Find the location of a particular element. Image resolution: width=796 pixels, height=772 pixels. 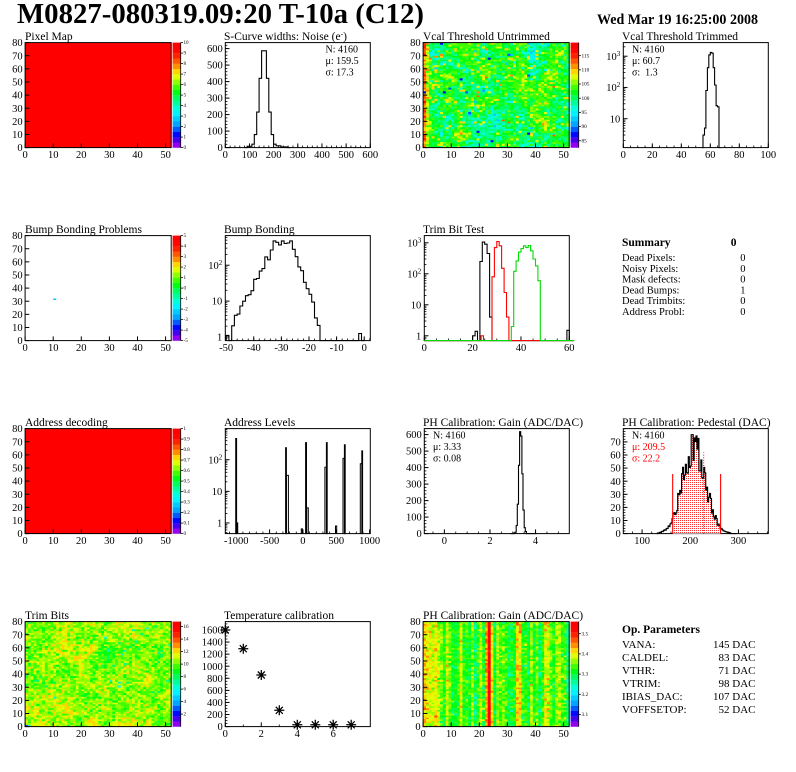

svg-text: 107 DAC is located at coordinates (734, 697).